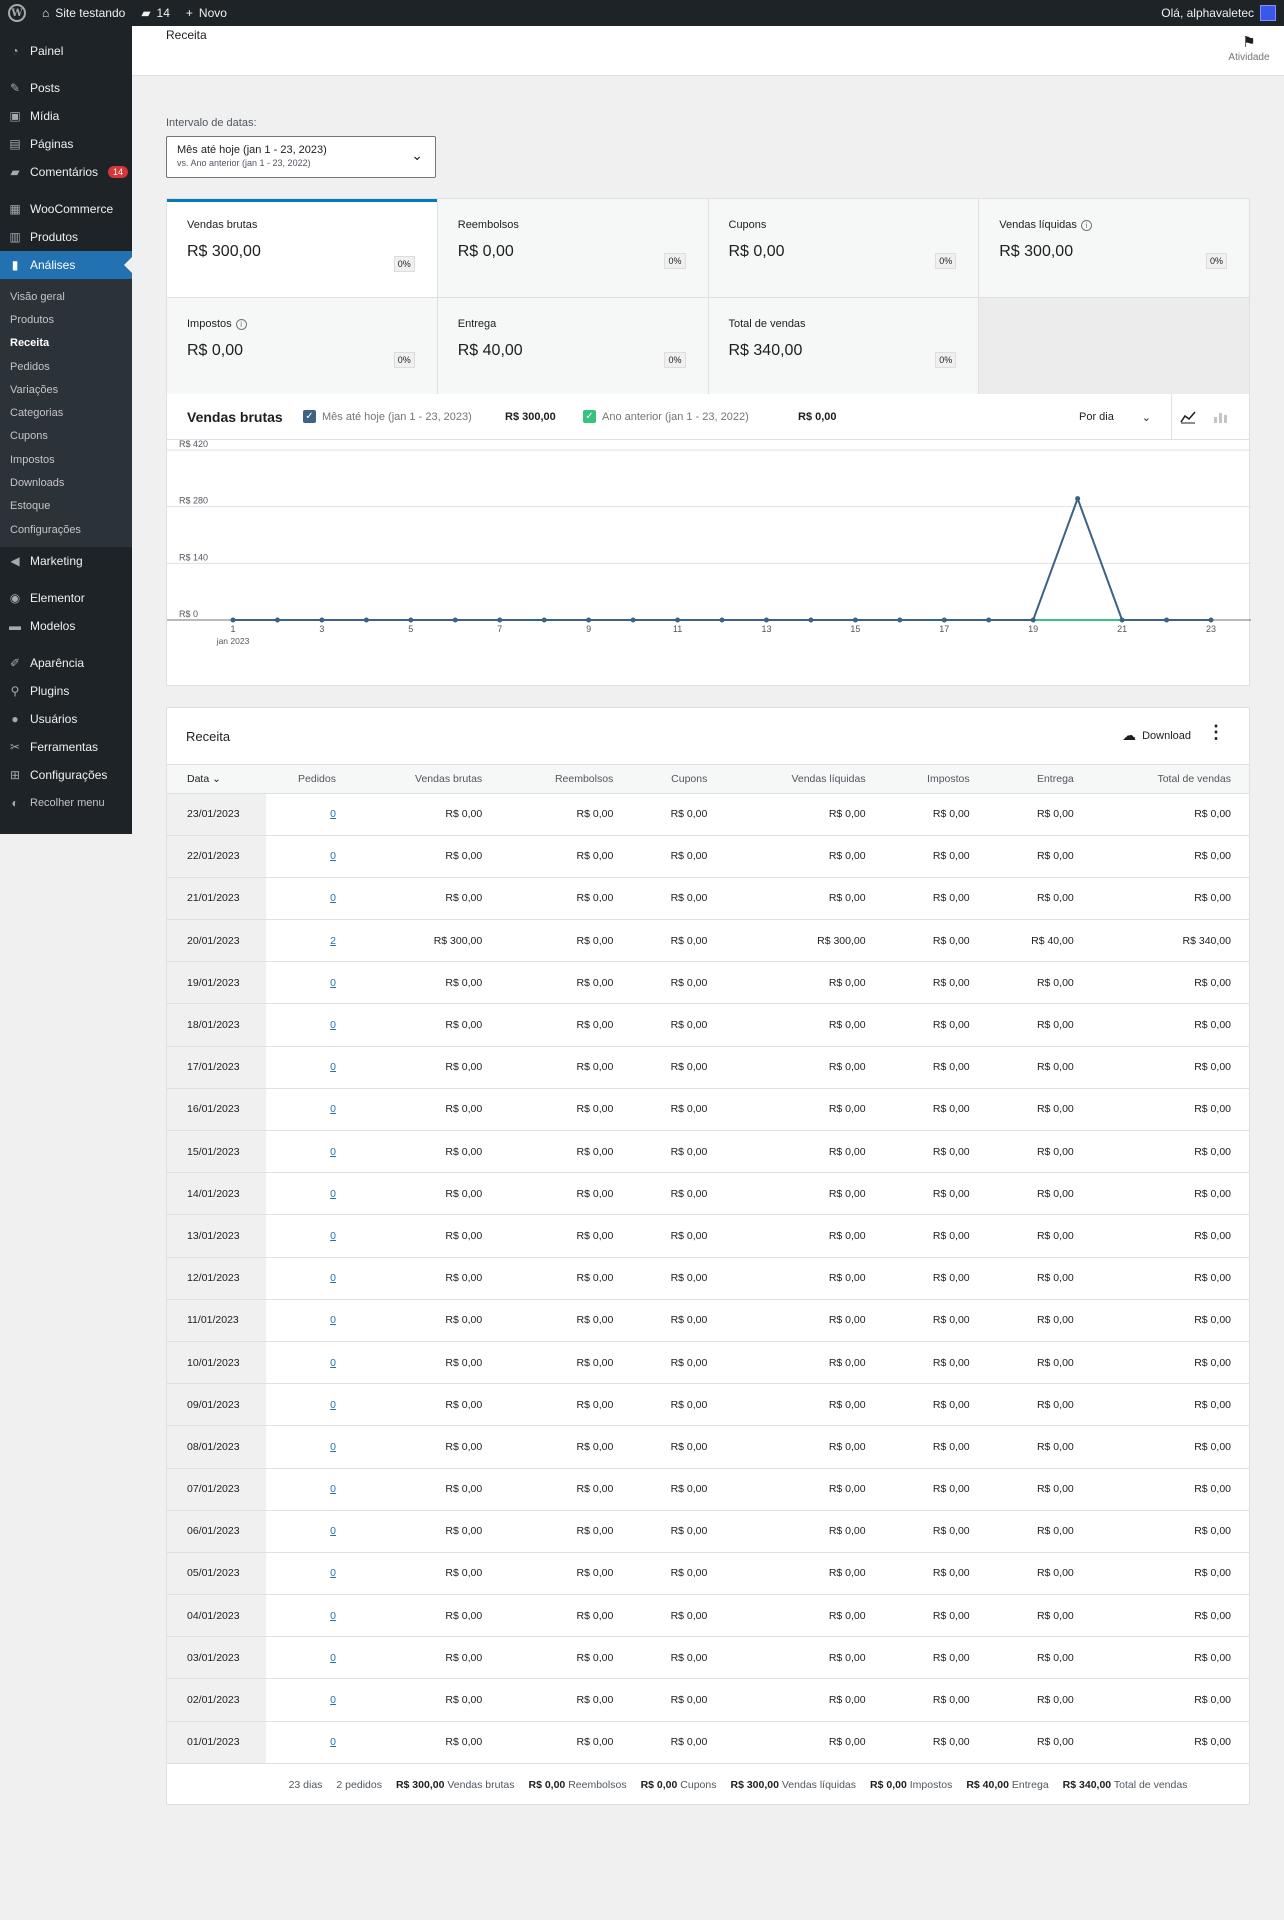 This screenshot has width=1284, height=1920. I want to click on column-header-date: Data ⌄, so click(216, 779).